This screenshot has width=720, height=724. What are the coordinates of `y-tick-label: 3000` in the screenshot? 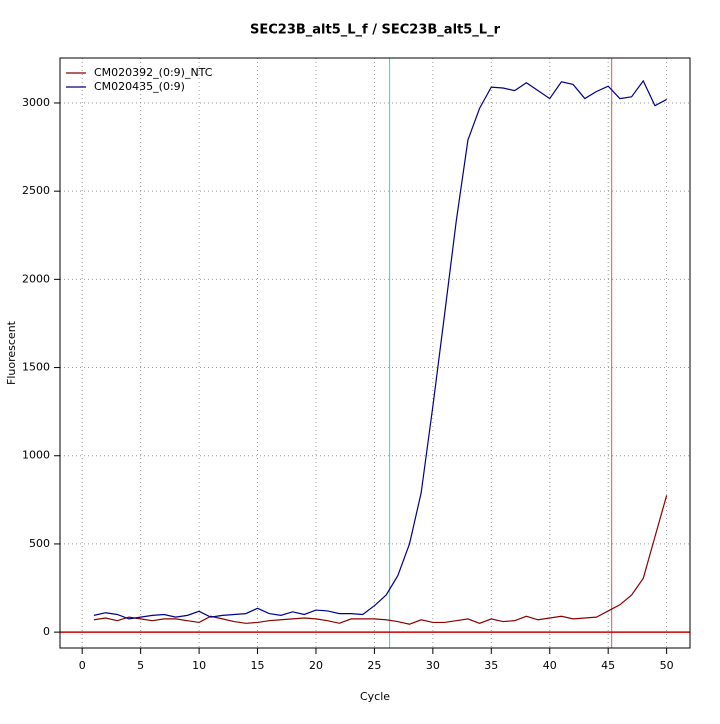 It's located at (36, 102).